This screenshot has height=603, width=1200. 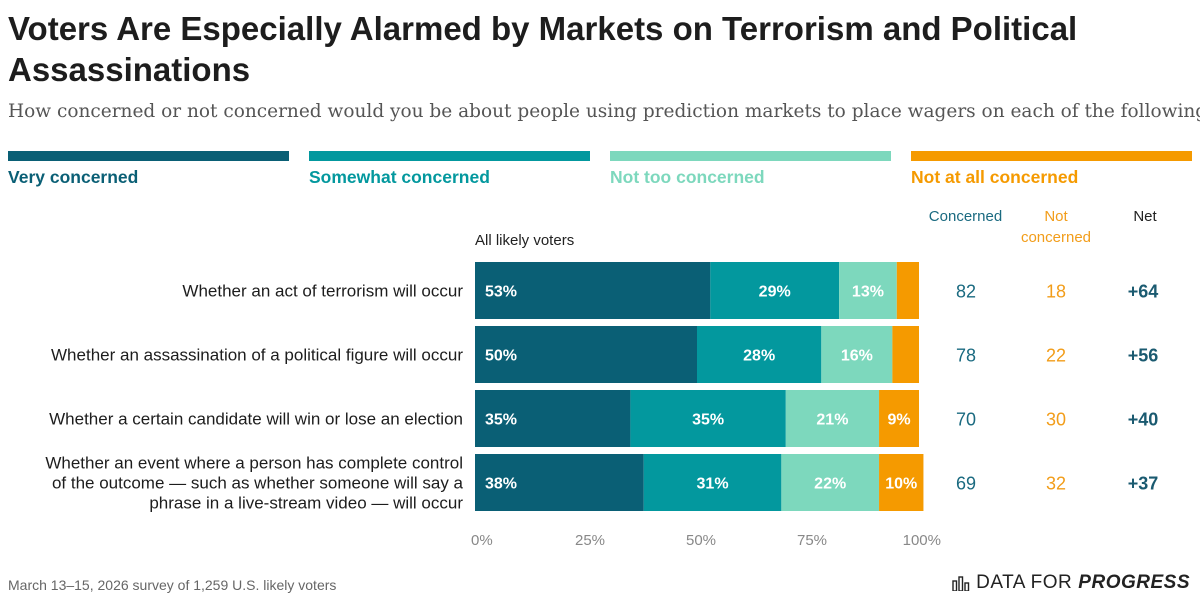 What do you see at coordinates (501, 356) in the screenshot?
I see `data-label-very-concerned: 50%` at bounding box center [501, 356].